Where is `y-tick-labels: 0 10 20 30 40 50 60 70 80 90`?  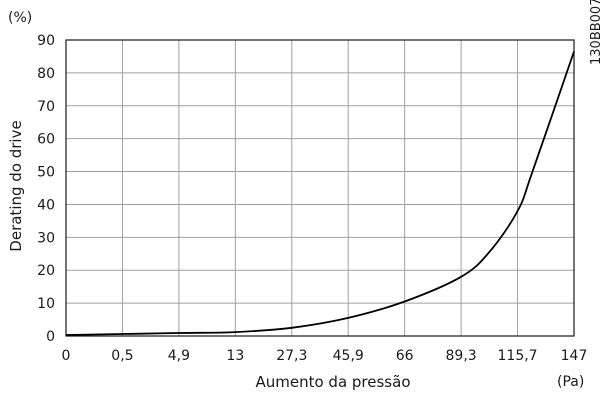 y-tick-labels: 0 10 20 30 40 50 60 70 80 90 is located at coordinates (46, 189).